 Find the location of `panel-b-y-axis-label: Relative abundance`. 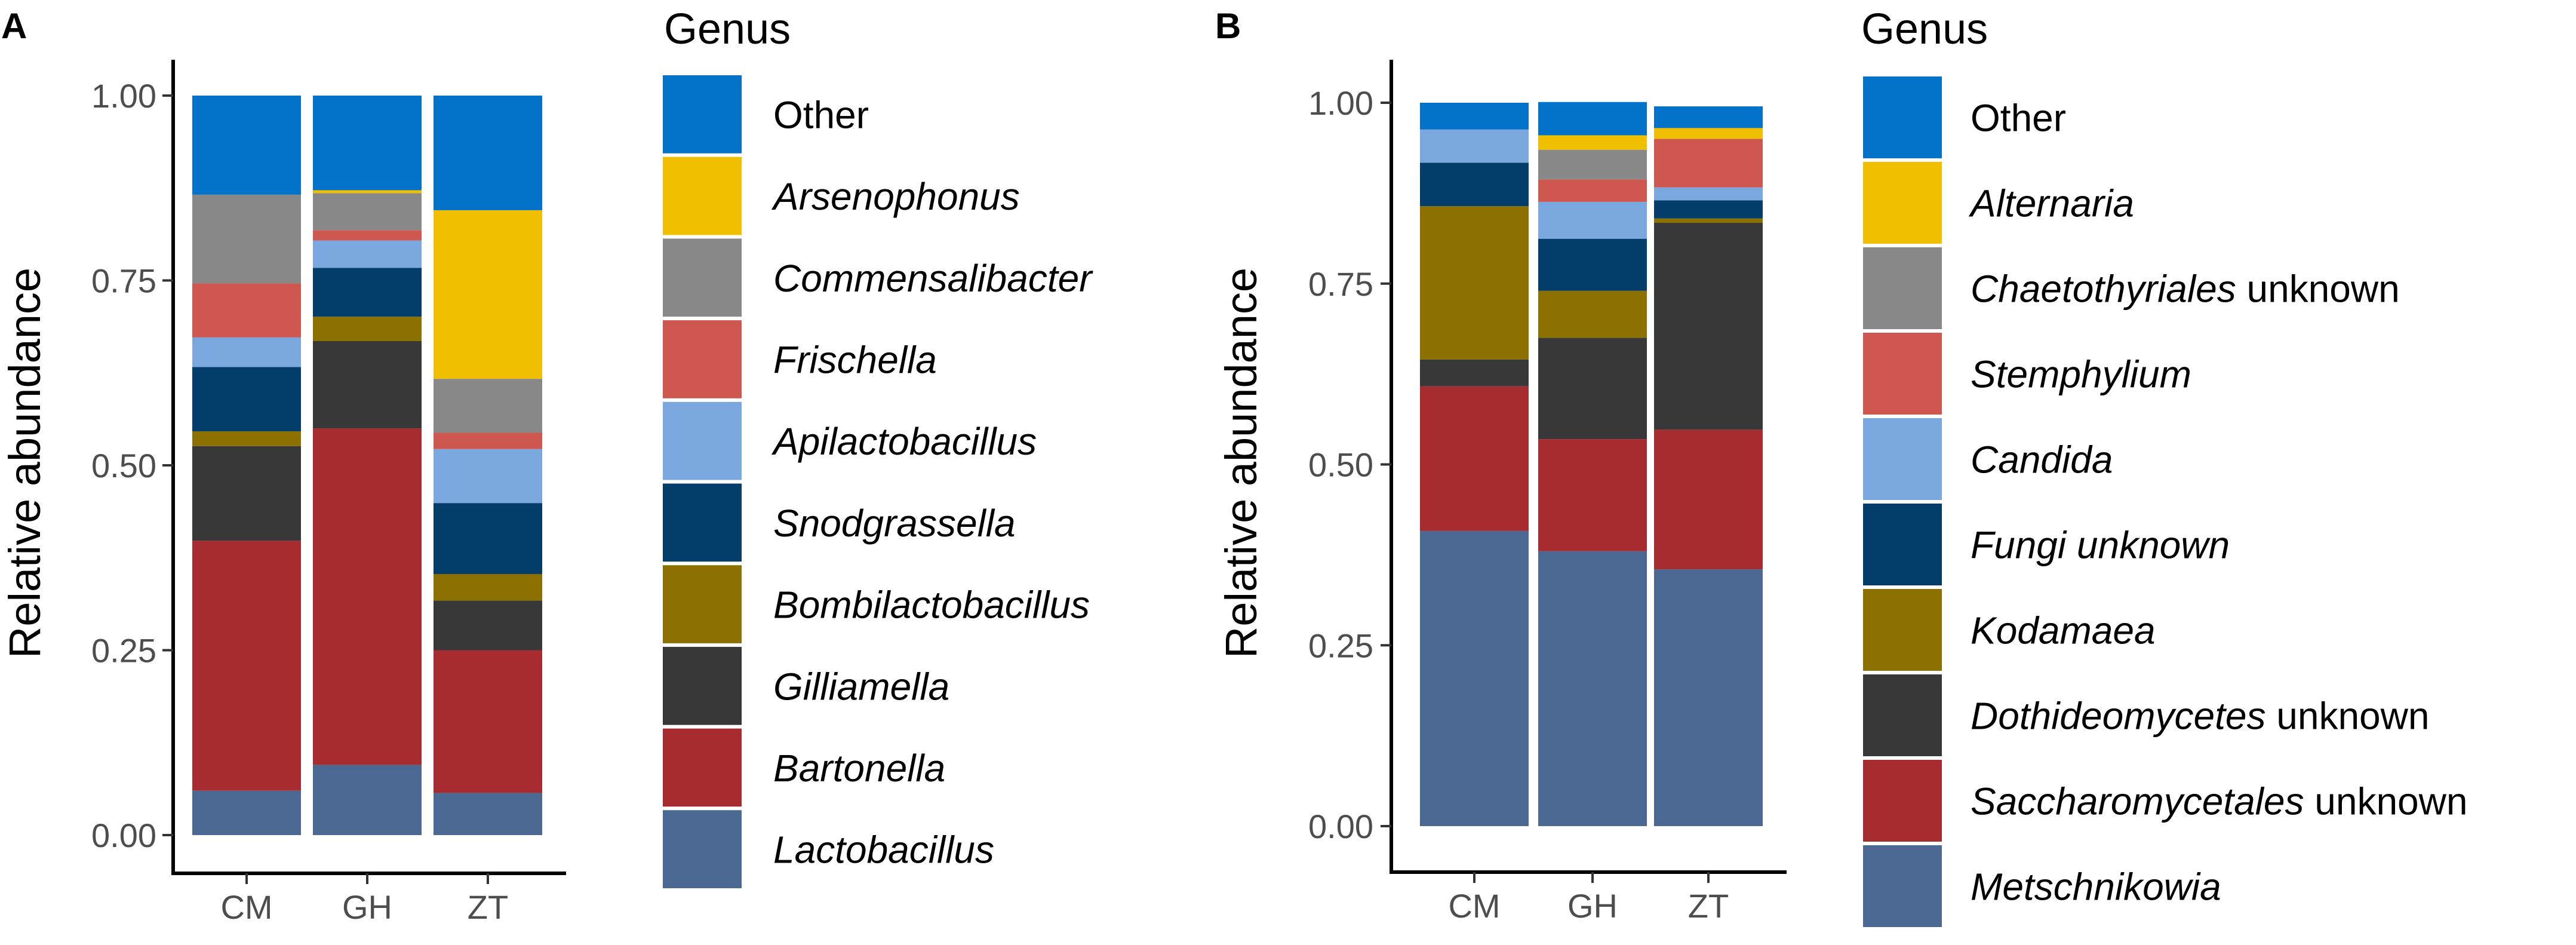

panel-b-y-axis-label: Relative abundance is located at coordinates (1241, 463).